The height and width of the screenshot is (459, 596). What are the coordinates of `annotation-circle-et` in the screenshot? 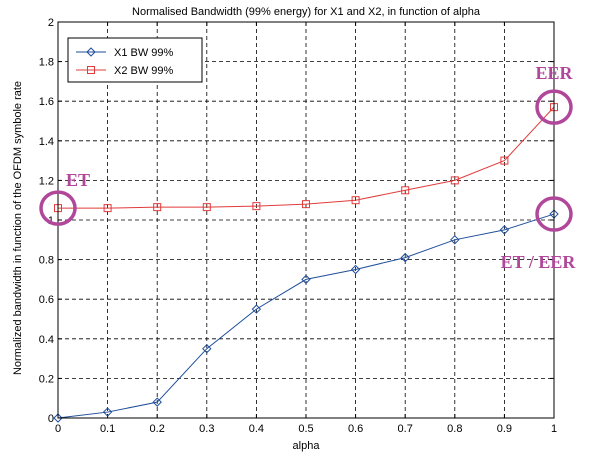 It's located at (58, 208).